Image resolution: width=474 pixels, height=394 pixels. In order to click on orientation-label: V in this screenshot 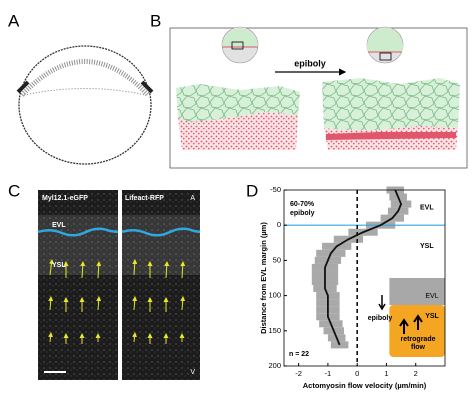, I will do `click(192, 372)`.